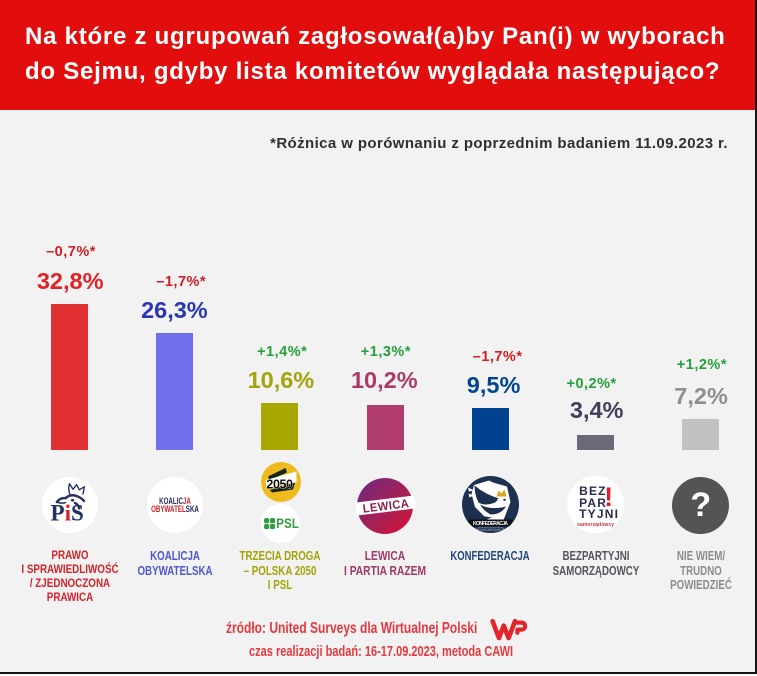 This screenshot has width=757, height=676. What do you see at coordinates (287, 523) in the screenshot?
I see `svg-text: PSL` at bounding box center [287, 523].